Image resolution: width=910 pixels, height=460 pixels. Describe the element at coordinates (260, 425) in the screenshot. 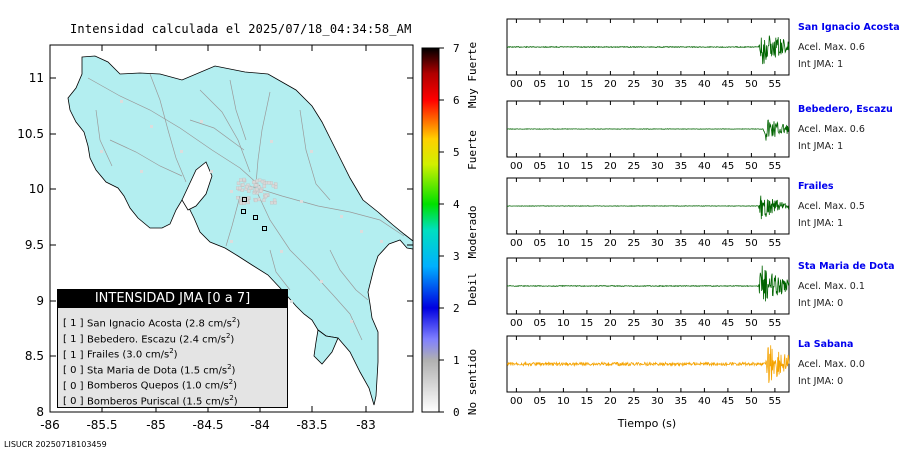

I see `map-x-tick-label: -84` at that location.